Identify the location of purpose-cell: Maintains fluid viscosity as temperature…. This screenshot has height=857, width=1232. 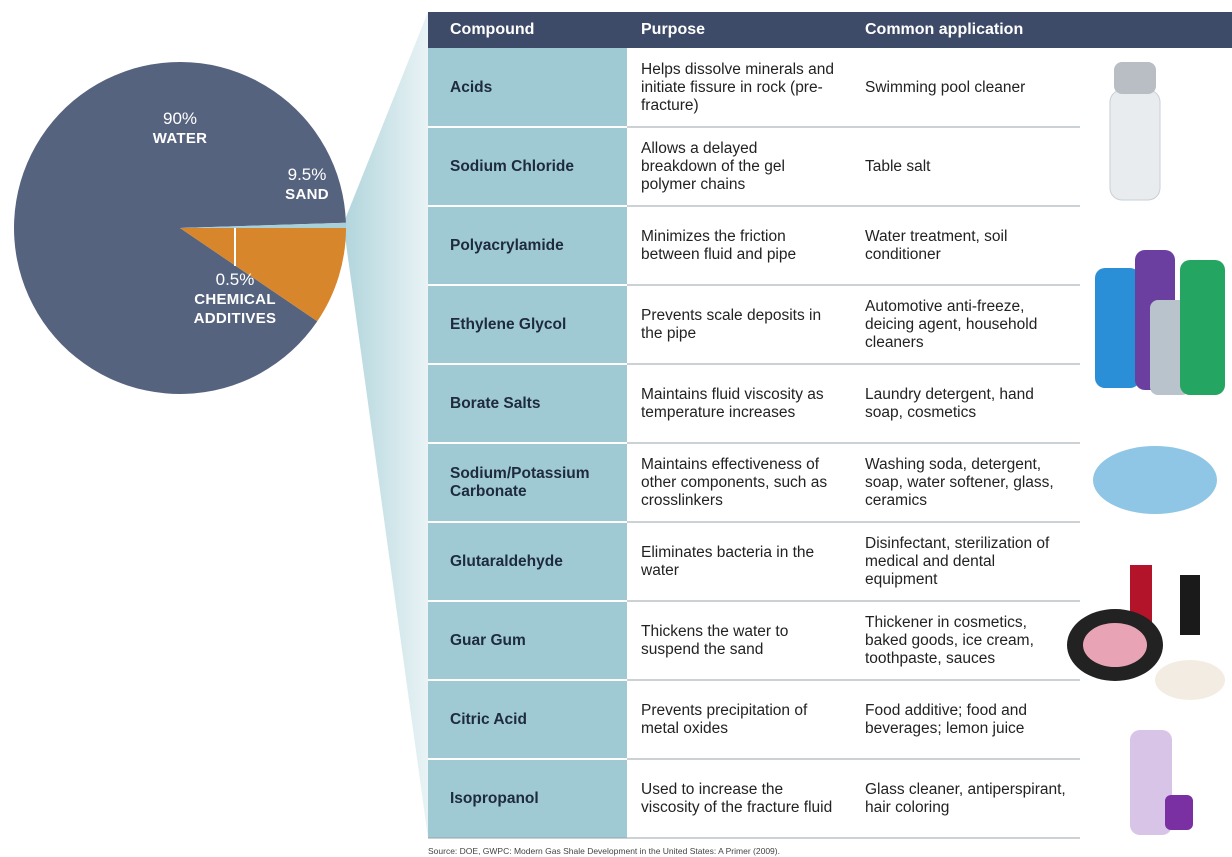
(732, 403).